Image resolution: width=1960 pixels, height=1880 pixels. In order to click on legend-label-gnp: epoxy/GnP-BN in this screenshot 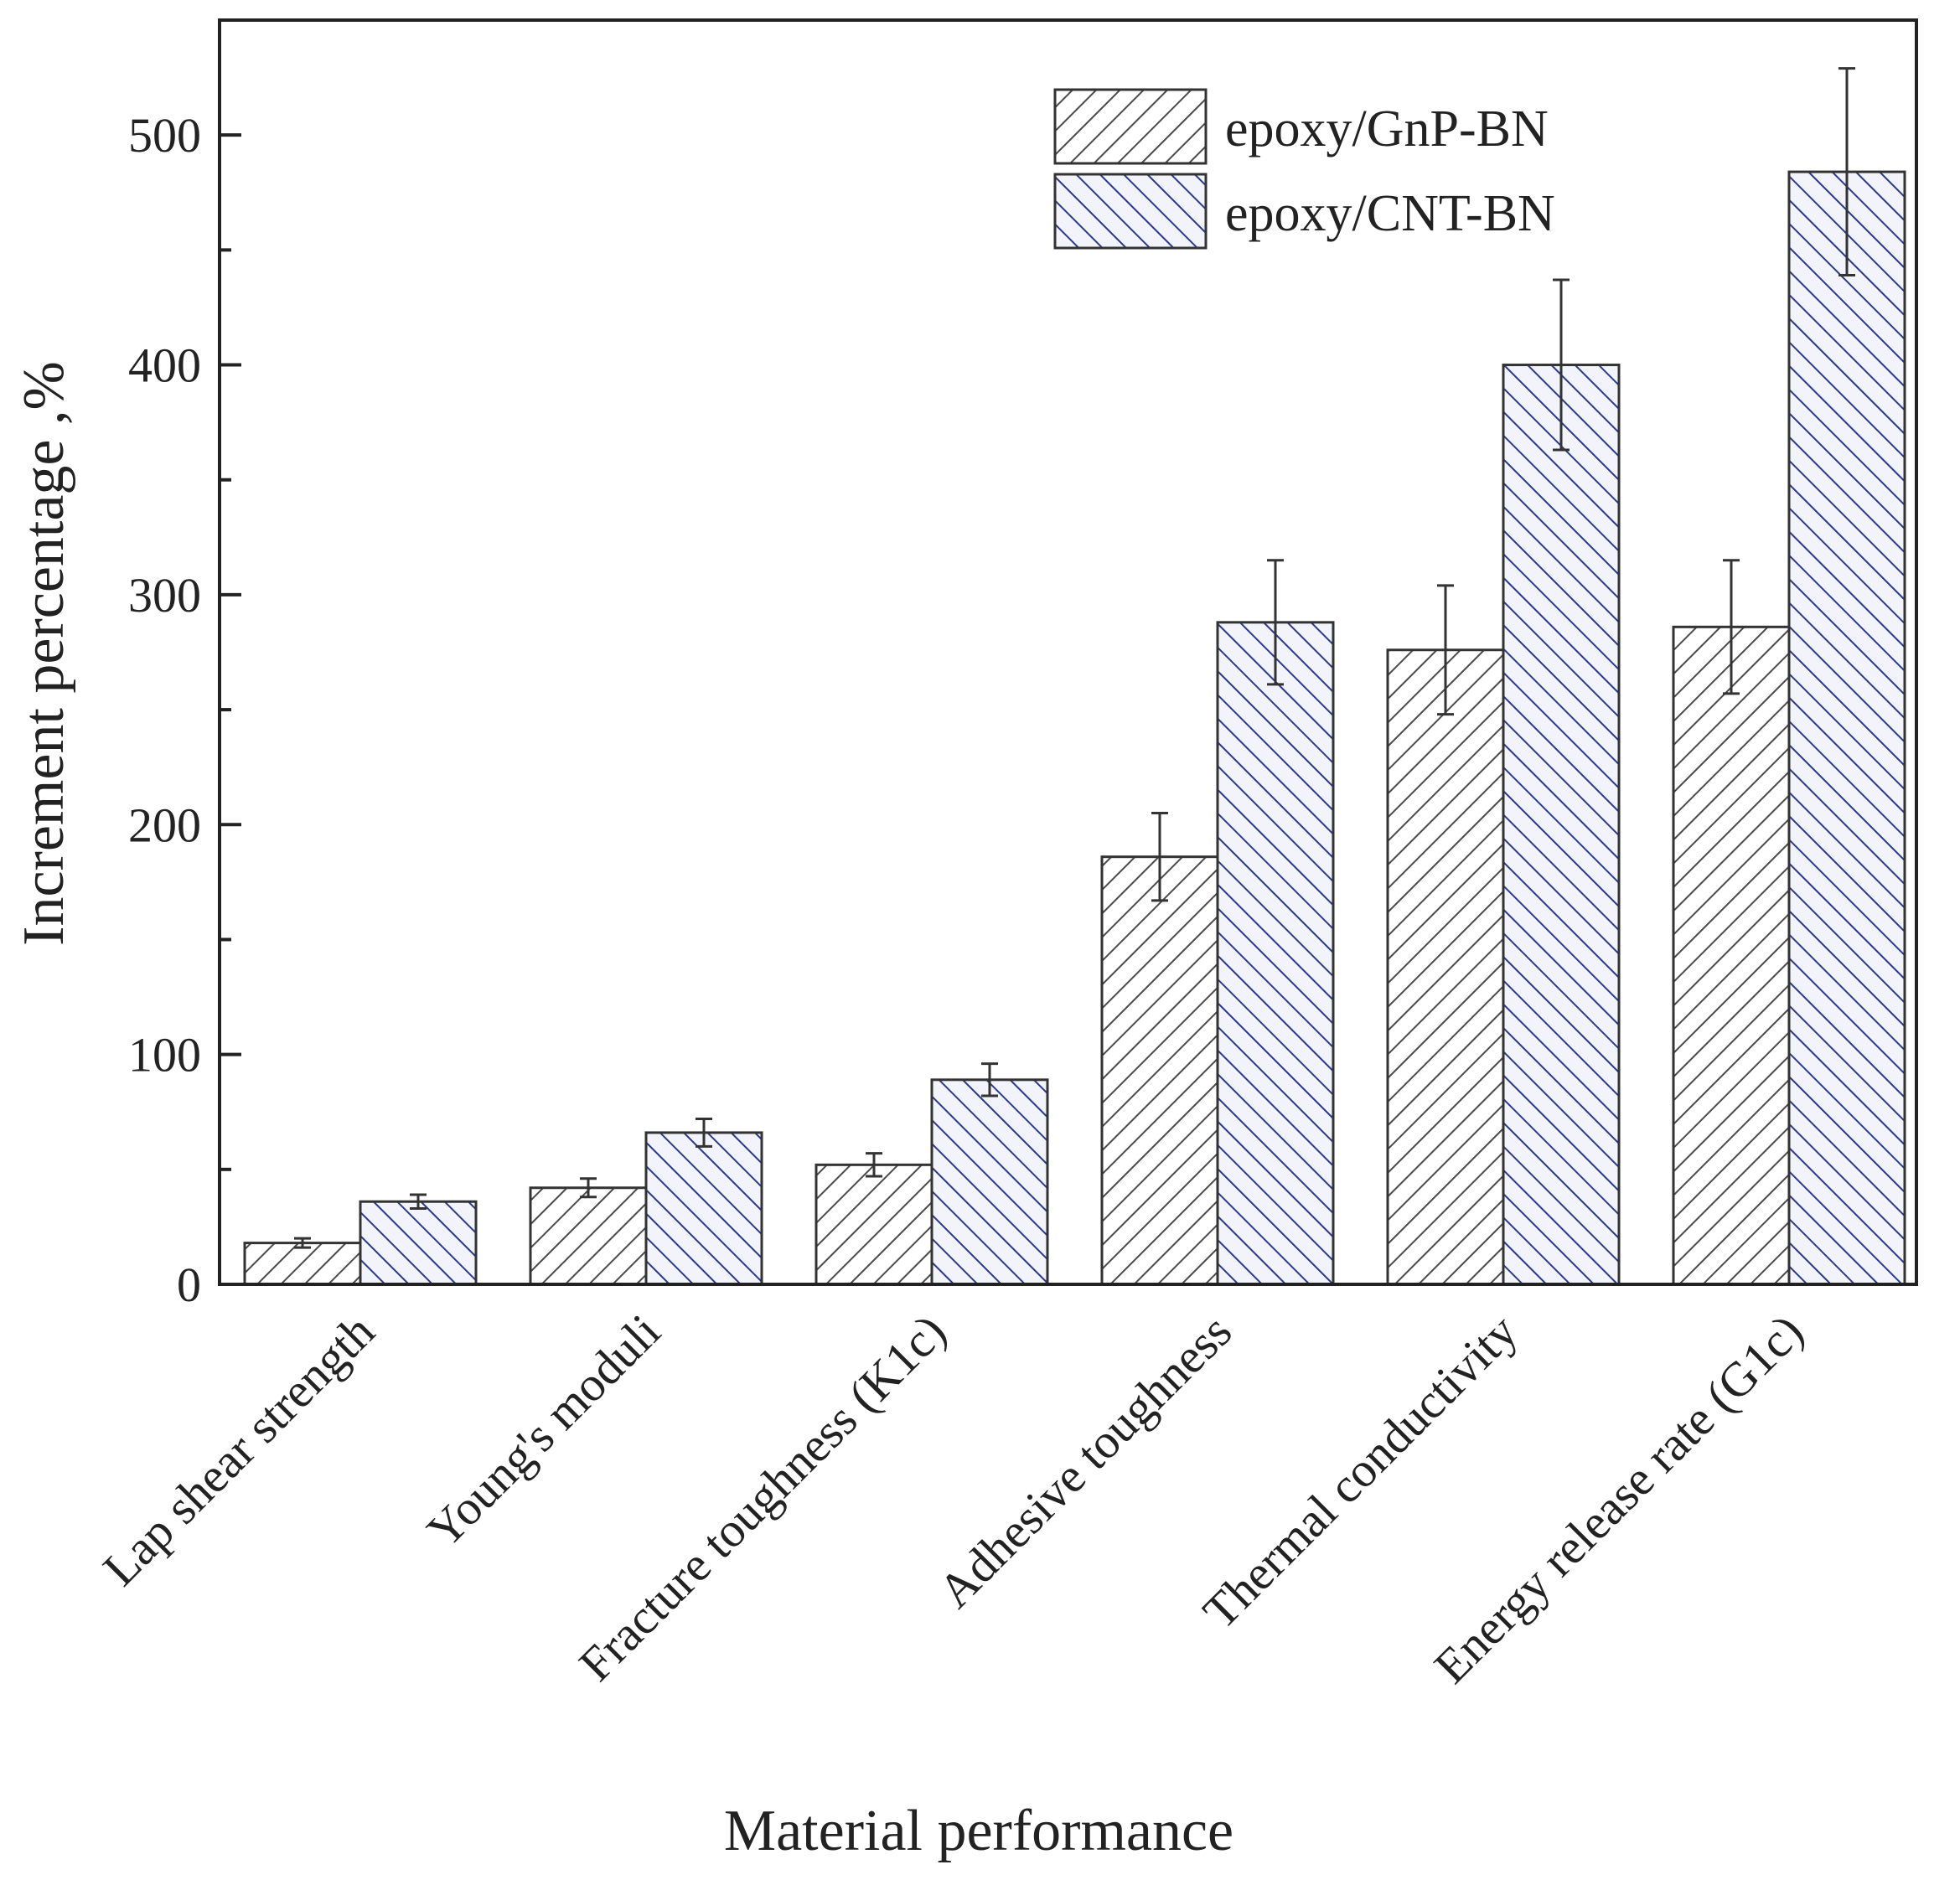, I will do `click(1387, 129)`.